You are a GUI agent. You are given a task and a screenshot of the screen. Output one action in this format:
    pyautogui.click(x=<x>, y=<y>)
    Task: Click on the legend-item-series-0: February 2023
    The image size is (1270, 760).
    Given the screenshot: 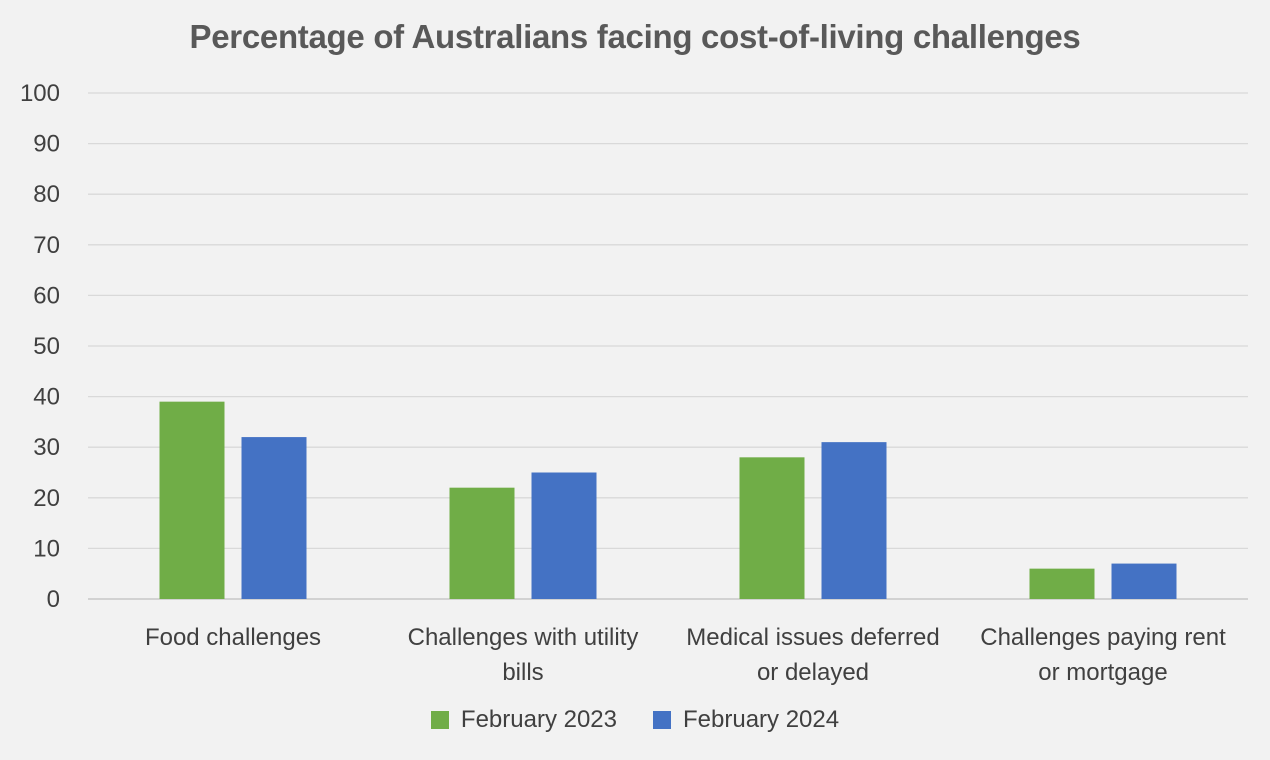 What is the action you would take?
    pyautogui.click(x=523, y=720)
    